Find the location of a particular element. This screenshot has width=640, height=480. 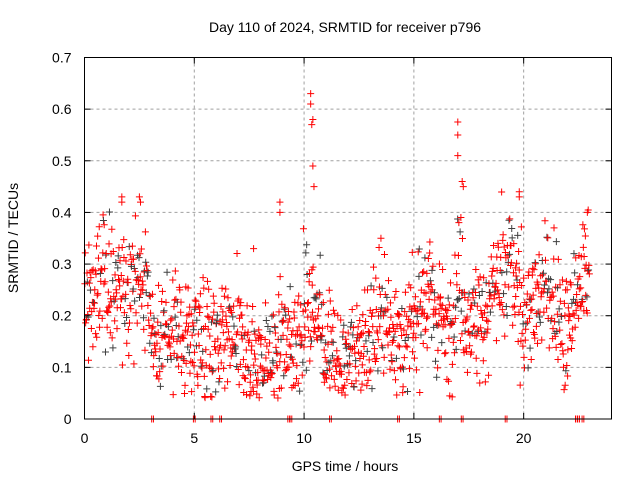

y-tick-label: 0.7 is located at coordinates (62, 58).